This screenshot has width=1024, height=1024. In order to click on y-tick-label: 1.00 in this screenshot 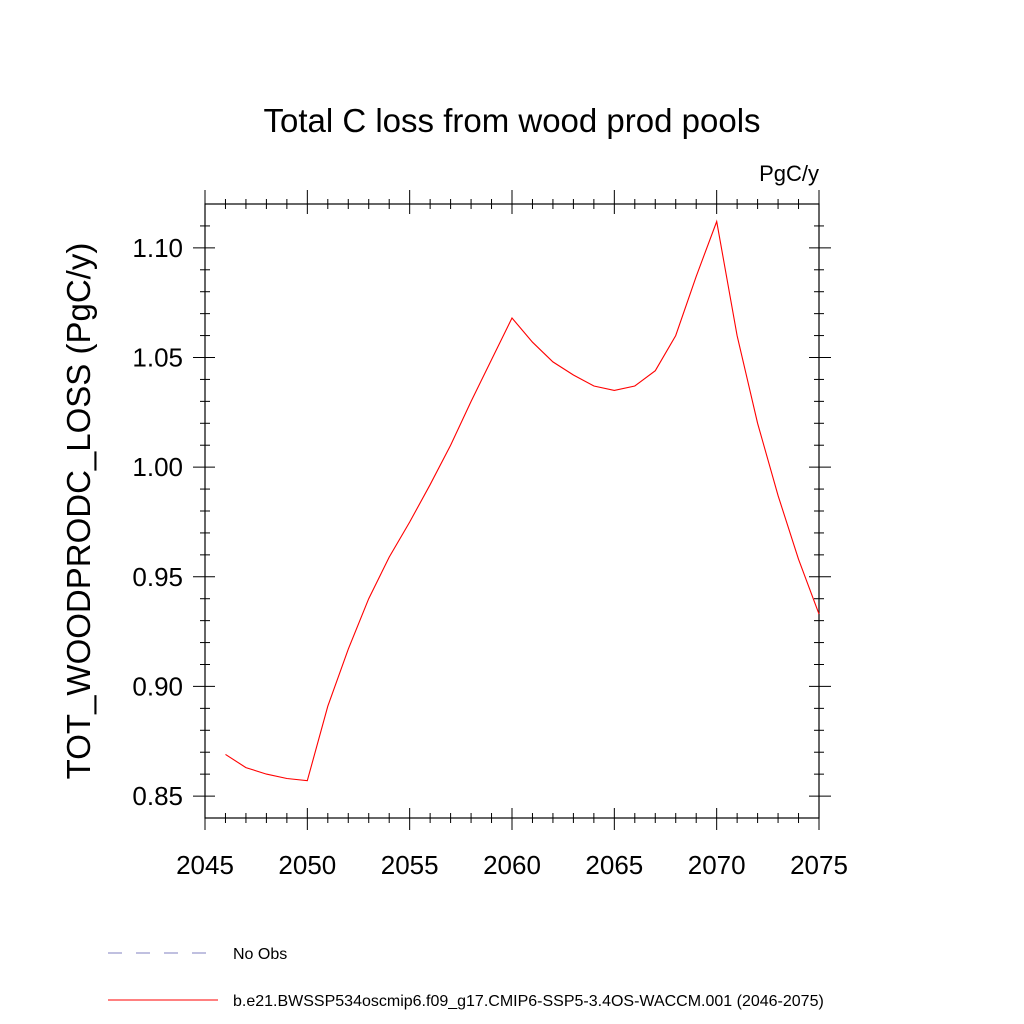, I will do `click(157, 467)`.